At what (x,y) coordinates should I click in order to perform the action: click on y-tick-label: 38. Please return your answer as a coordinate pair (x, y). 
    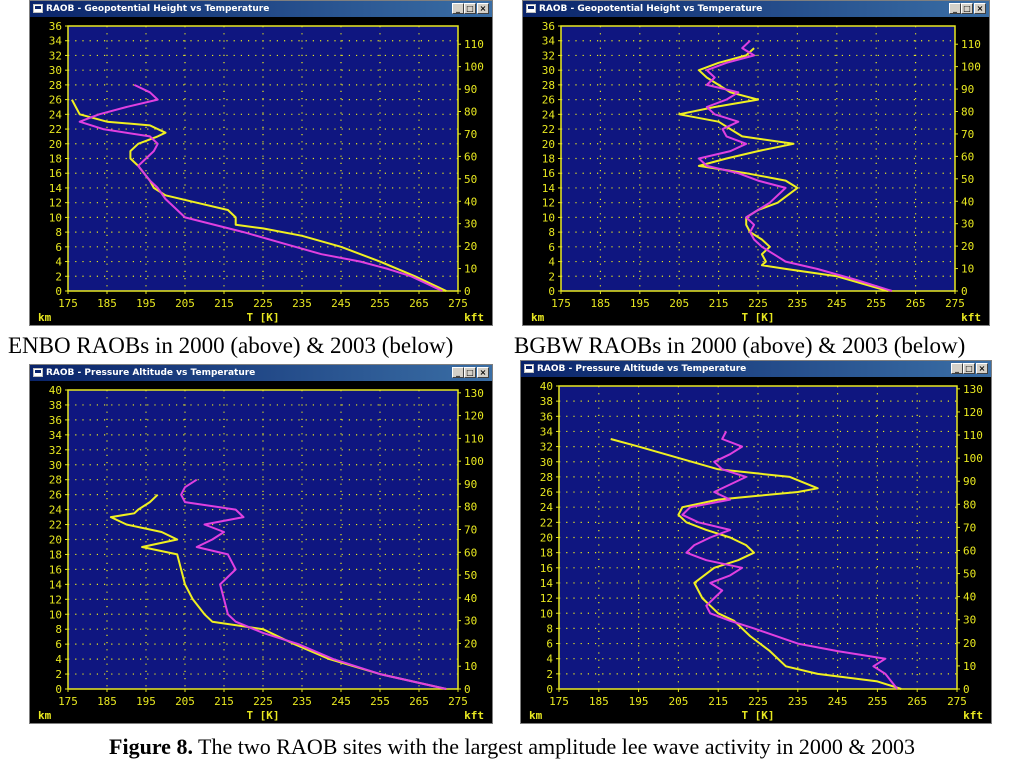
    Looking at the image, I should click on (546, 401).